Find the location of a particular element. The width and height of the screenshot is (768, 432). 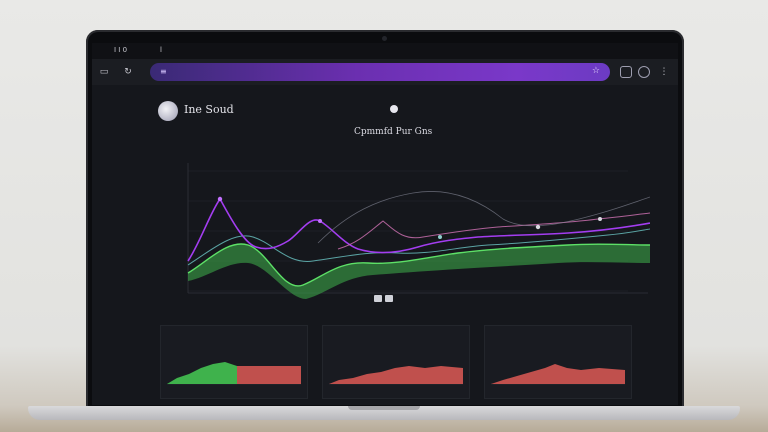

page-title: Cpmmfd Pur Gns is located at coordinates (393, 132).